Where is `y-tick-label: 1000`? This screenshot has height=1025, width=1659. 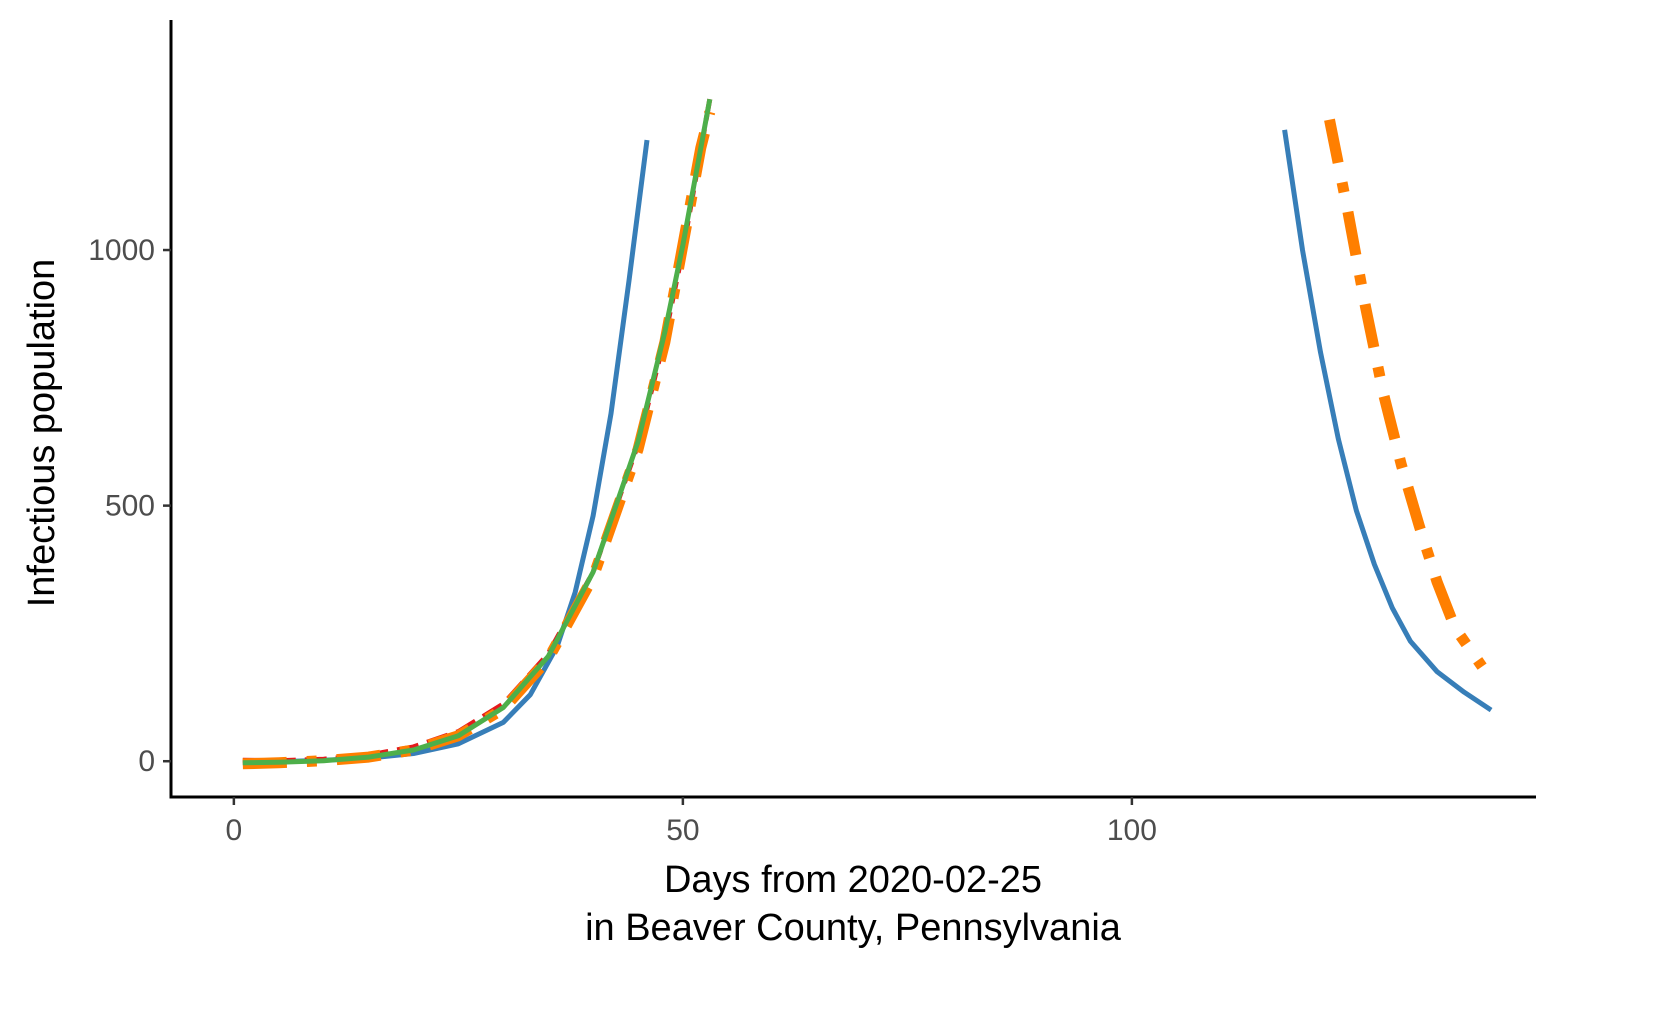 y-tick-label: 1000 is located at coordinates (121, 250).